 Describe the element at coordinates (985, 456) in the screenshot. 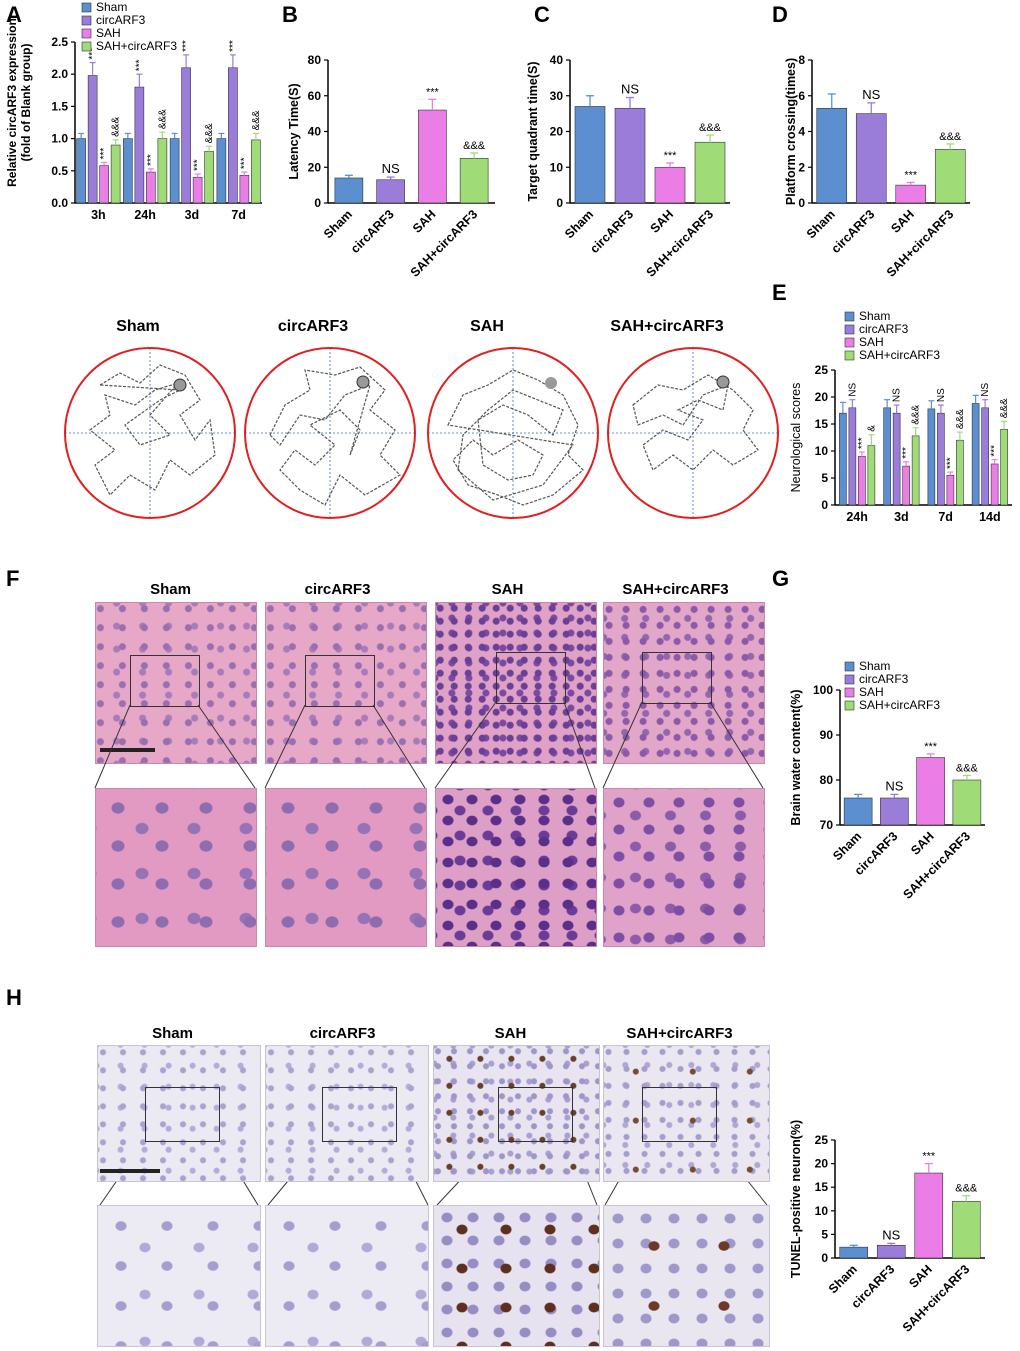

I see `chart-e-bar-circarf3` at that location.